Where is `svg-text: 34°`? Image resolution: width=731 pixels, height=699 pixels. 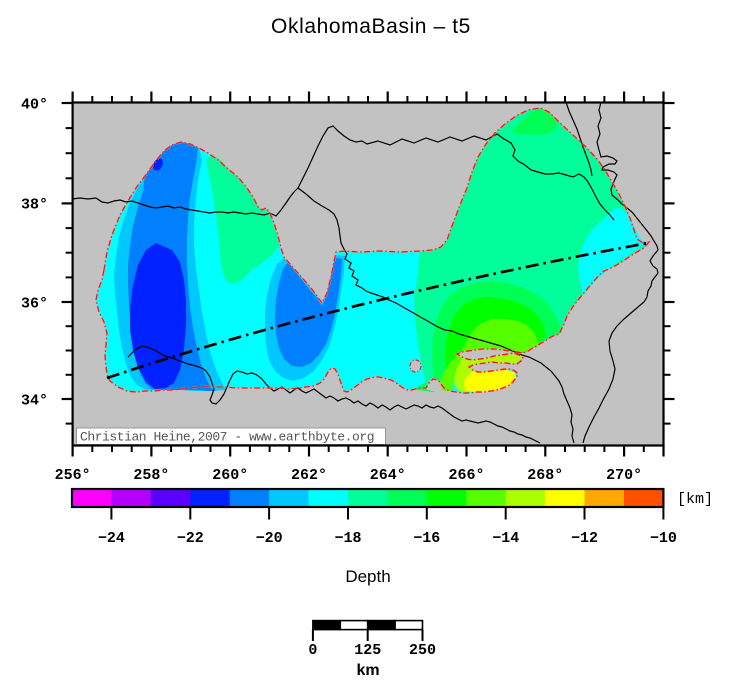
svg-text: 34° is located at coordinates (34, 400).